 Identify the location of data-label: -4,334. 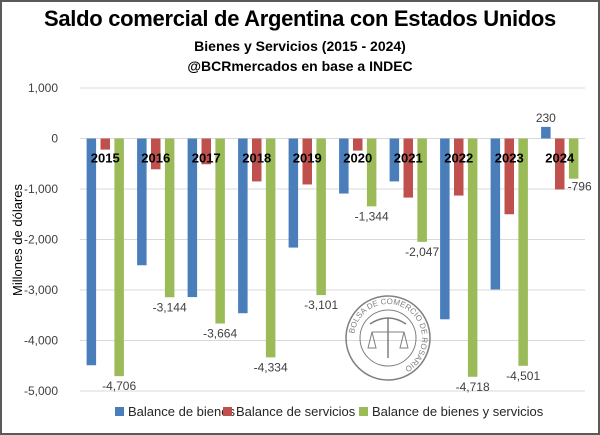
(271, 367).